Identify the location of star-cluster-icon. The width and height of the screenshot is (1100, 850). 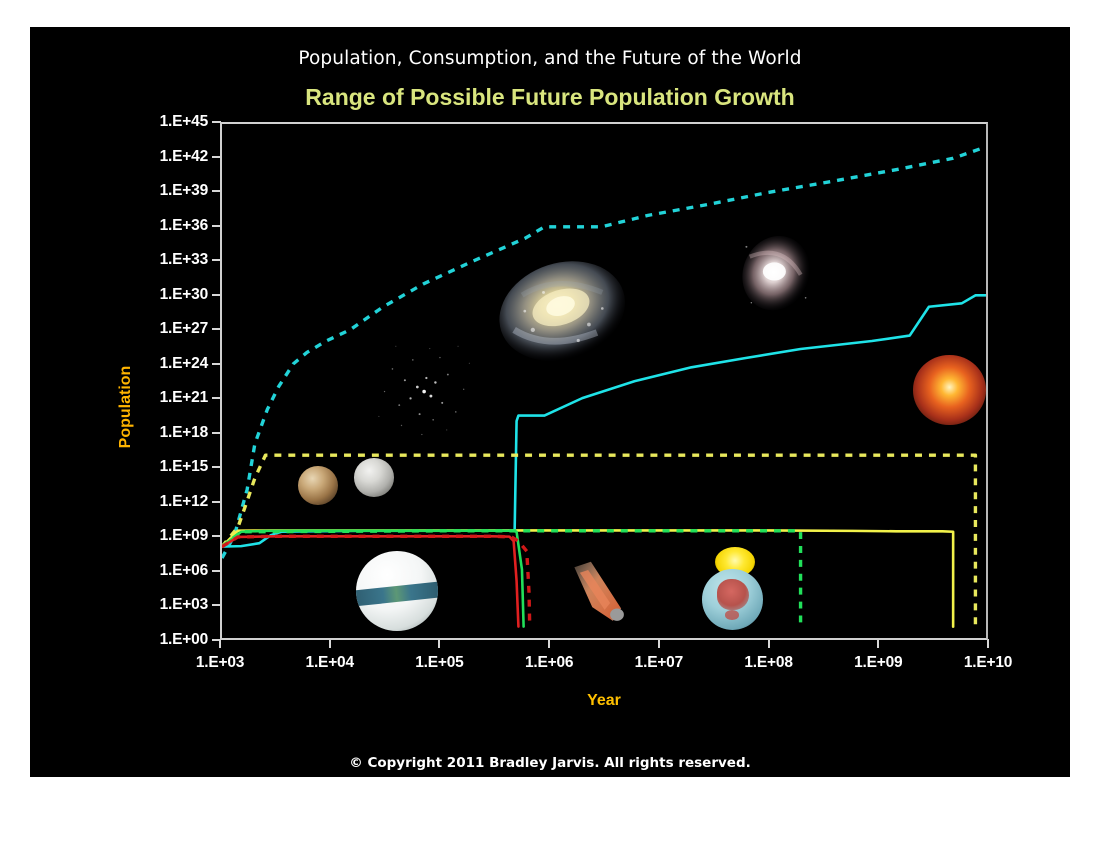
(424, 390).